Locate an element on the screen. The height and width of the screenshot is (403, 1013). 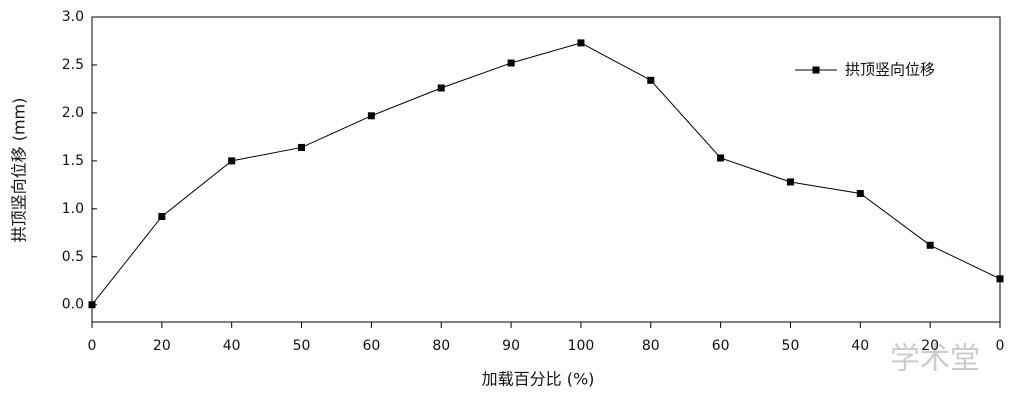
y-tick-label: 3.0 is located at coordinates (73, 17).